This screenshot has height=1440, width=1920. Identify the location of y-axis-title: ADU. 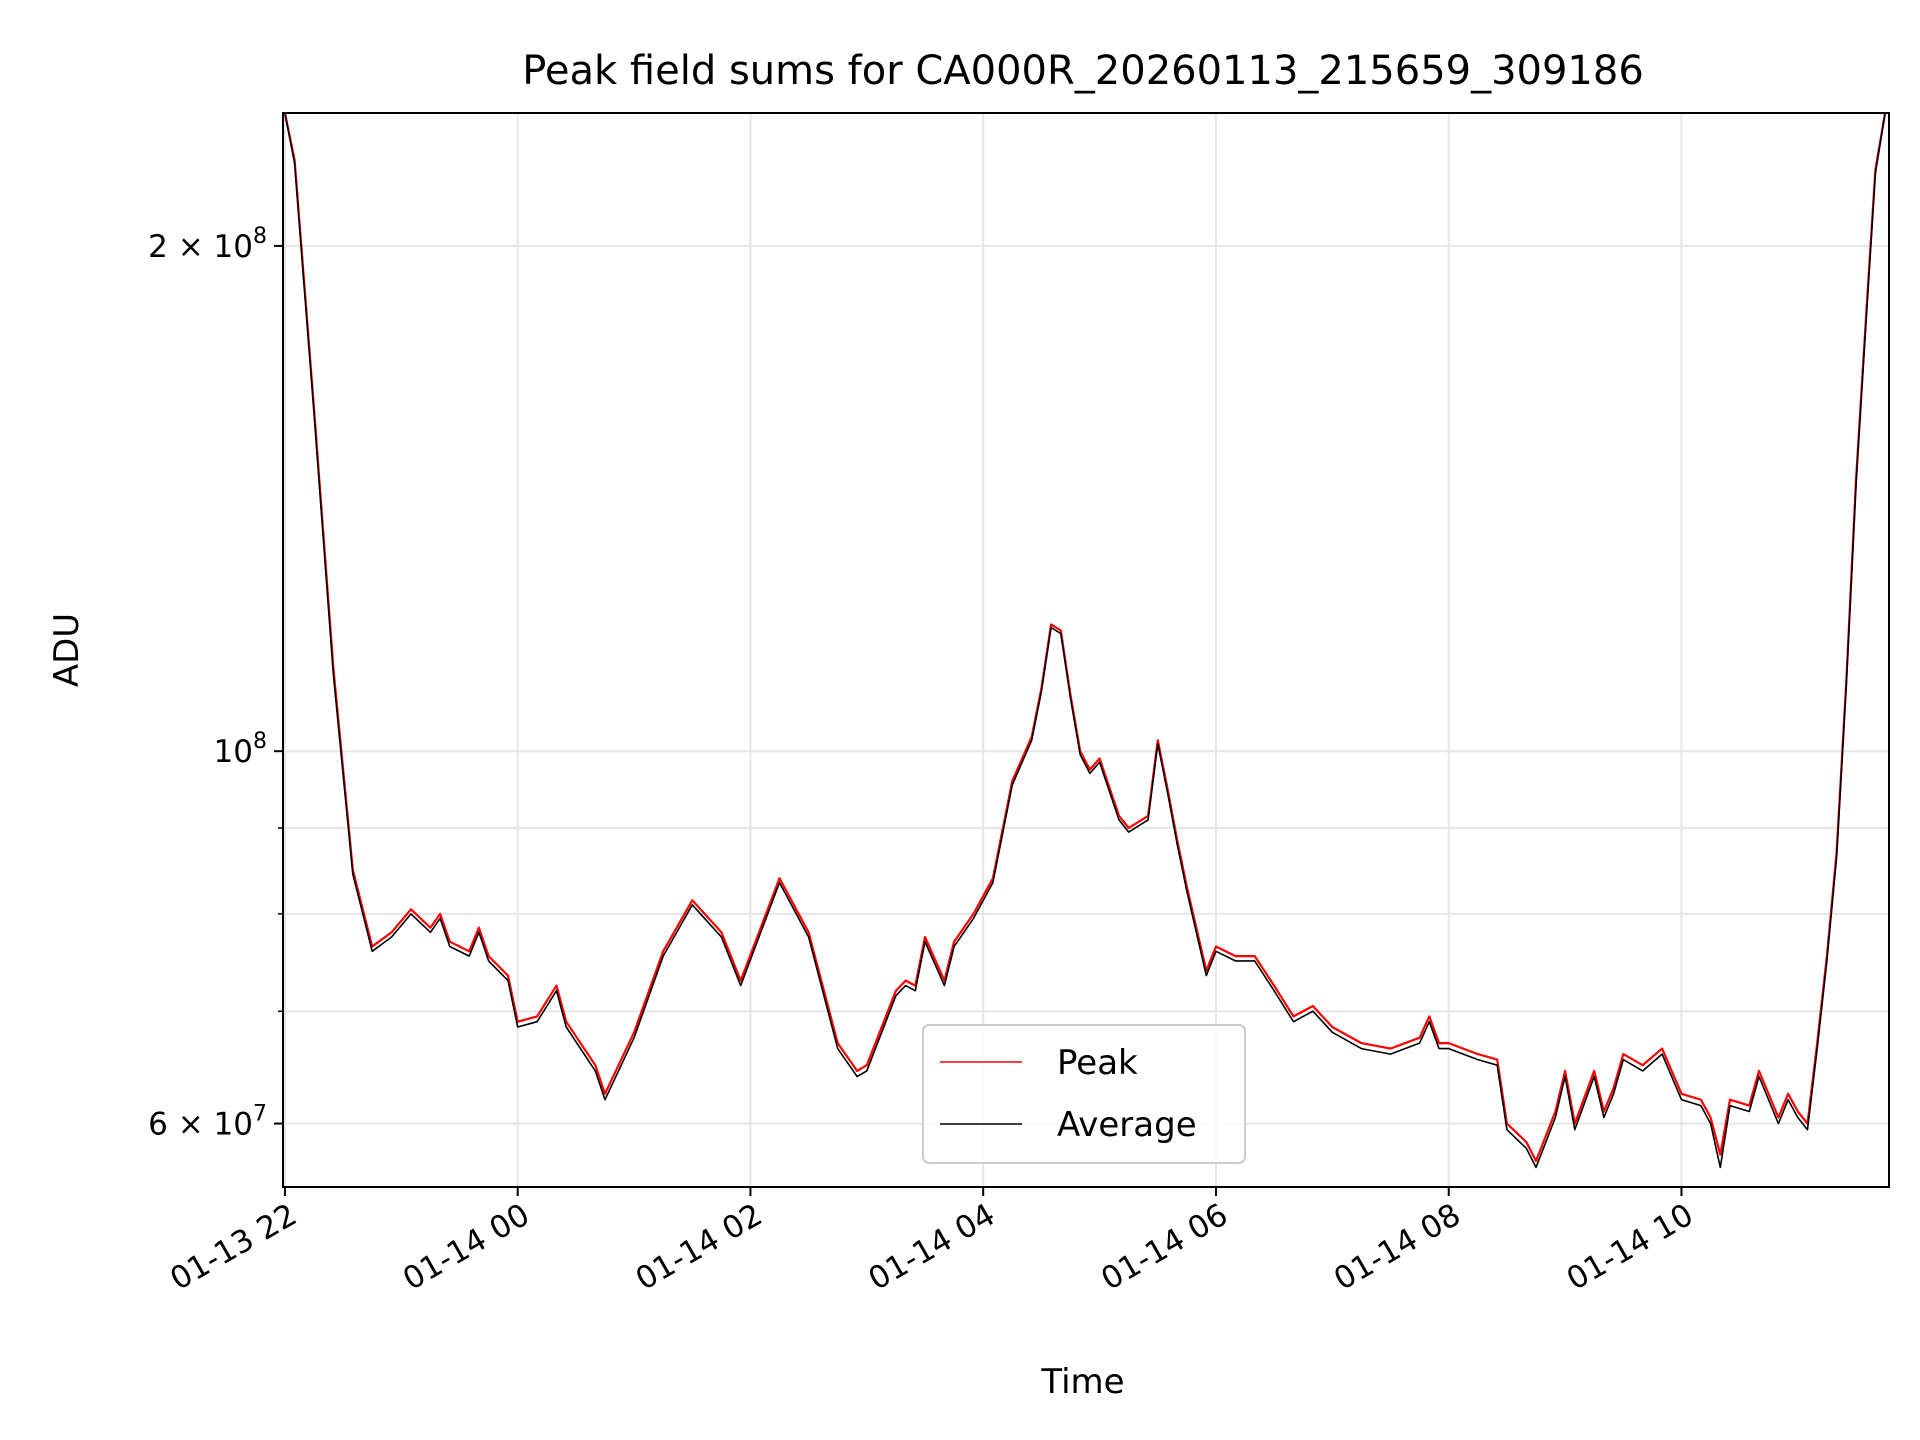
(67, 650).